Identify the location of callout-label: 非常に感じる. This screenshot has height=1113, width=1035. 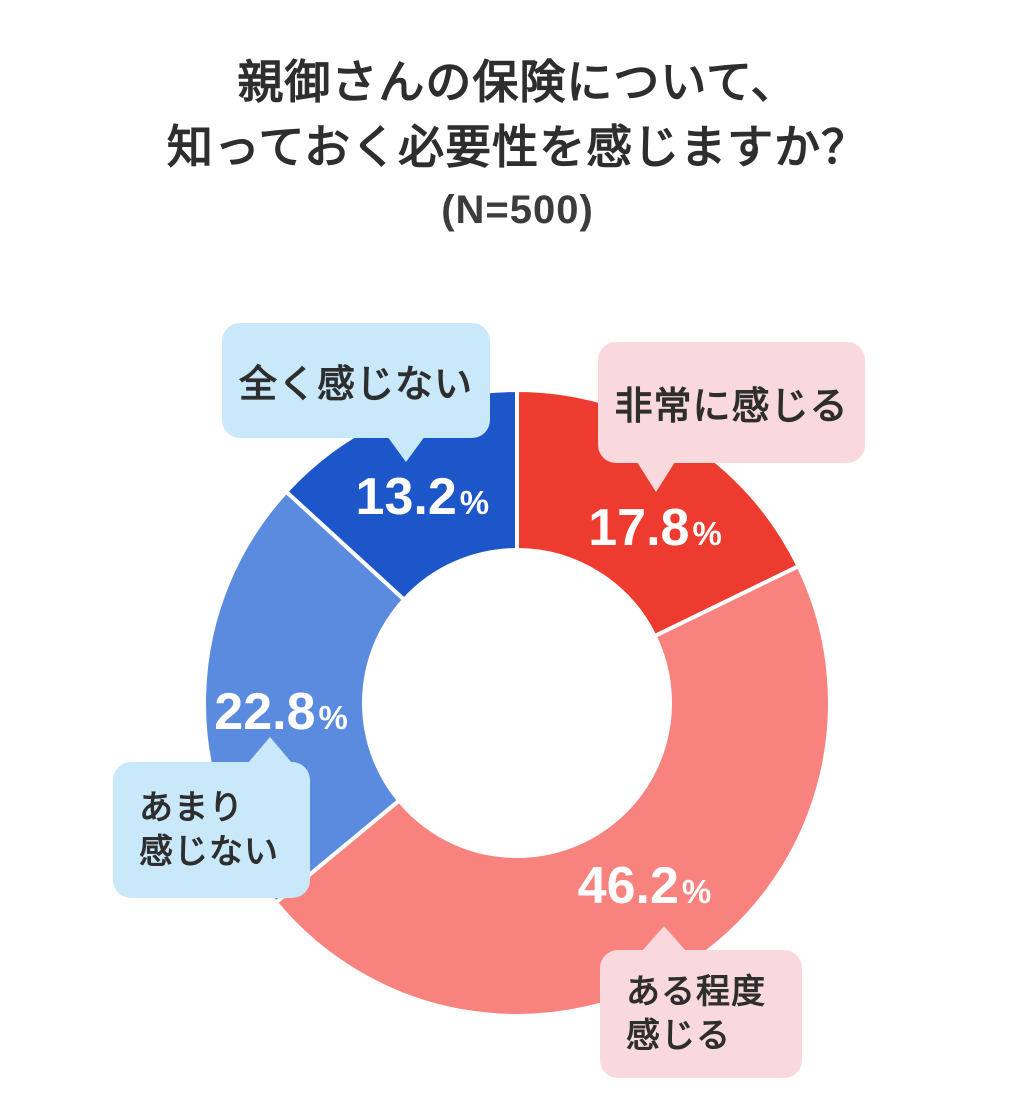
(731, 407).